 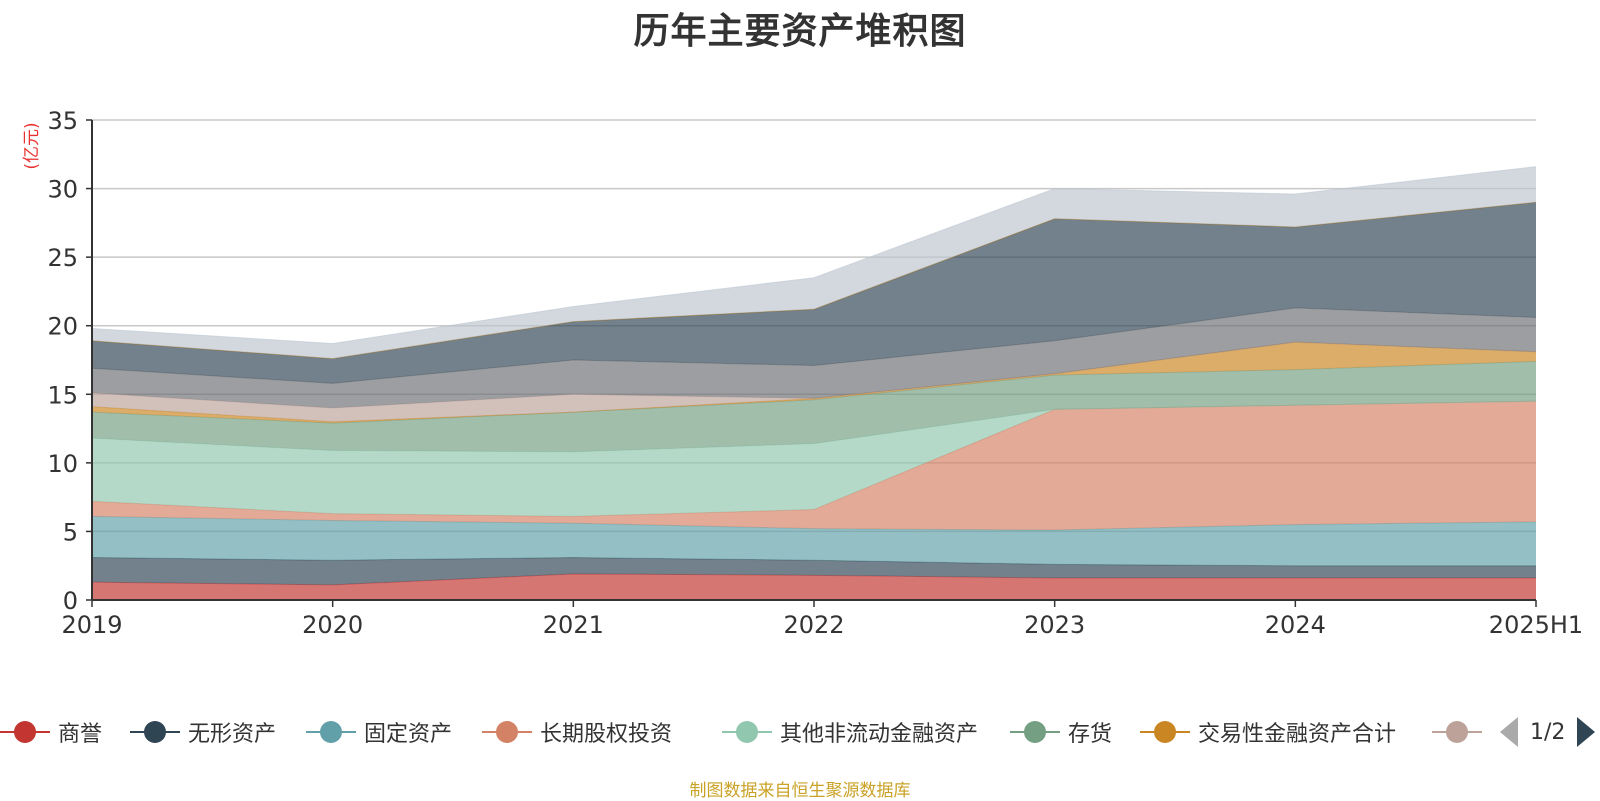 What do you see at coordinates (70, 532) in the screenshot?
I see `y-tick-label: 5` at bounding box center [70, 532].